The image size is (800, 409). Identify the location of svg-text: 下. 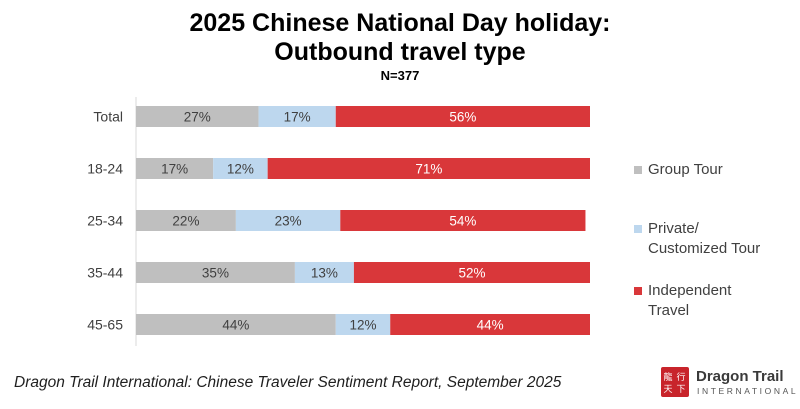
(680, 390).